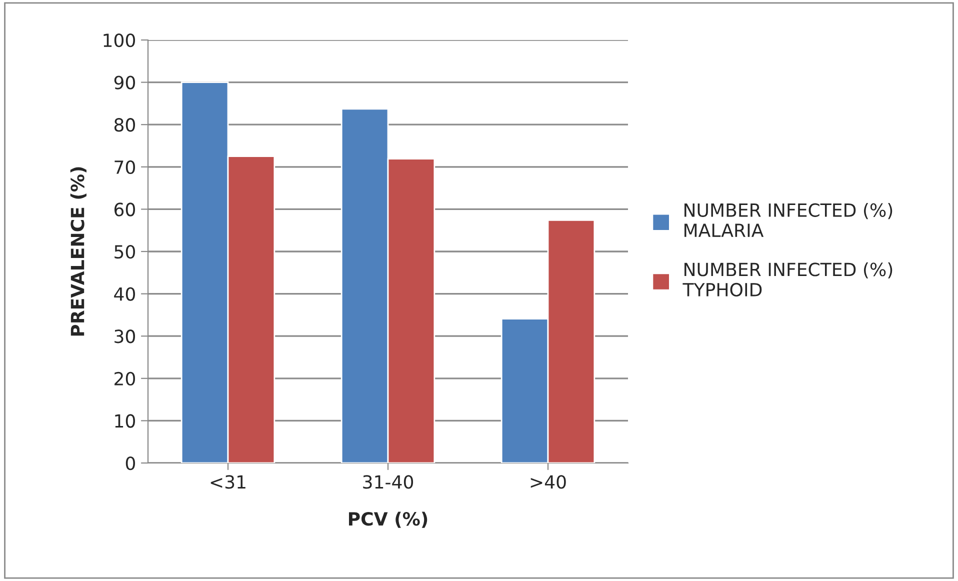  Describe the element at coordinates (124, 83) in the screenshot. I see `y-tick-label: 90` at that location.